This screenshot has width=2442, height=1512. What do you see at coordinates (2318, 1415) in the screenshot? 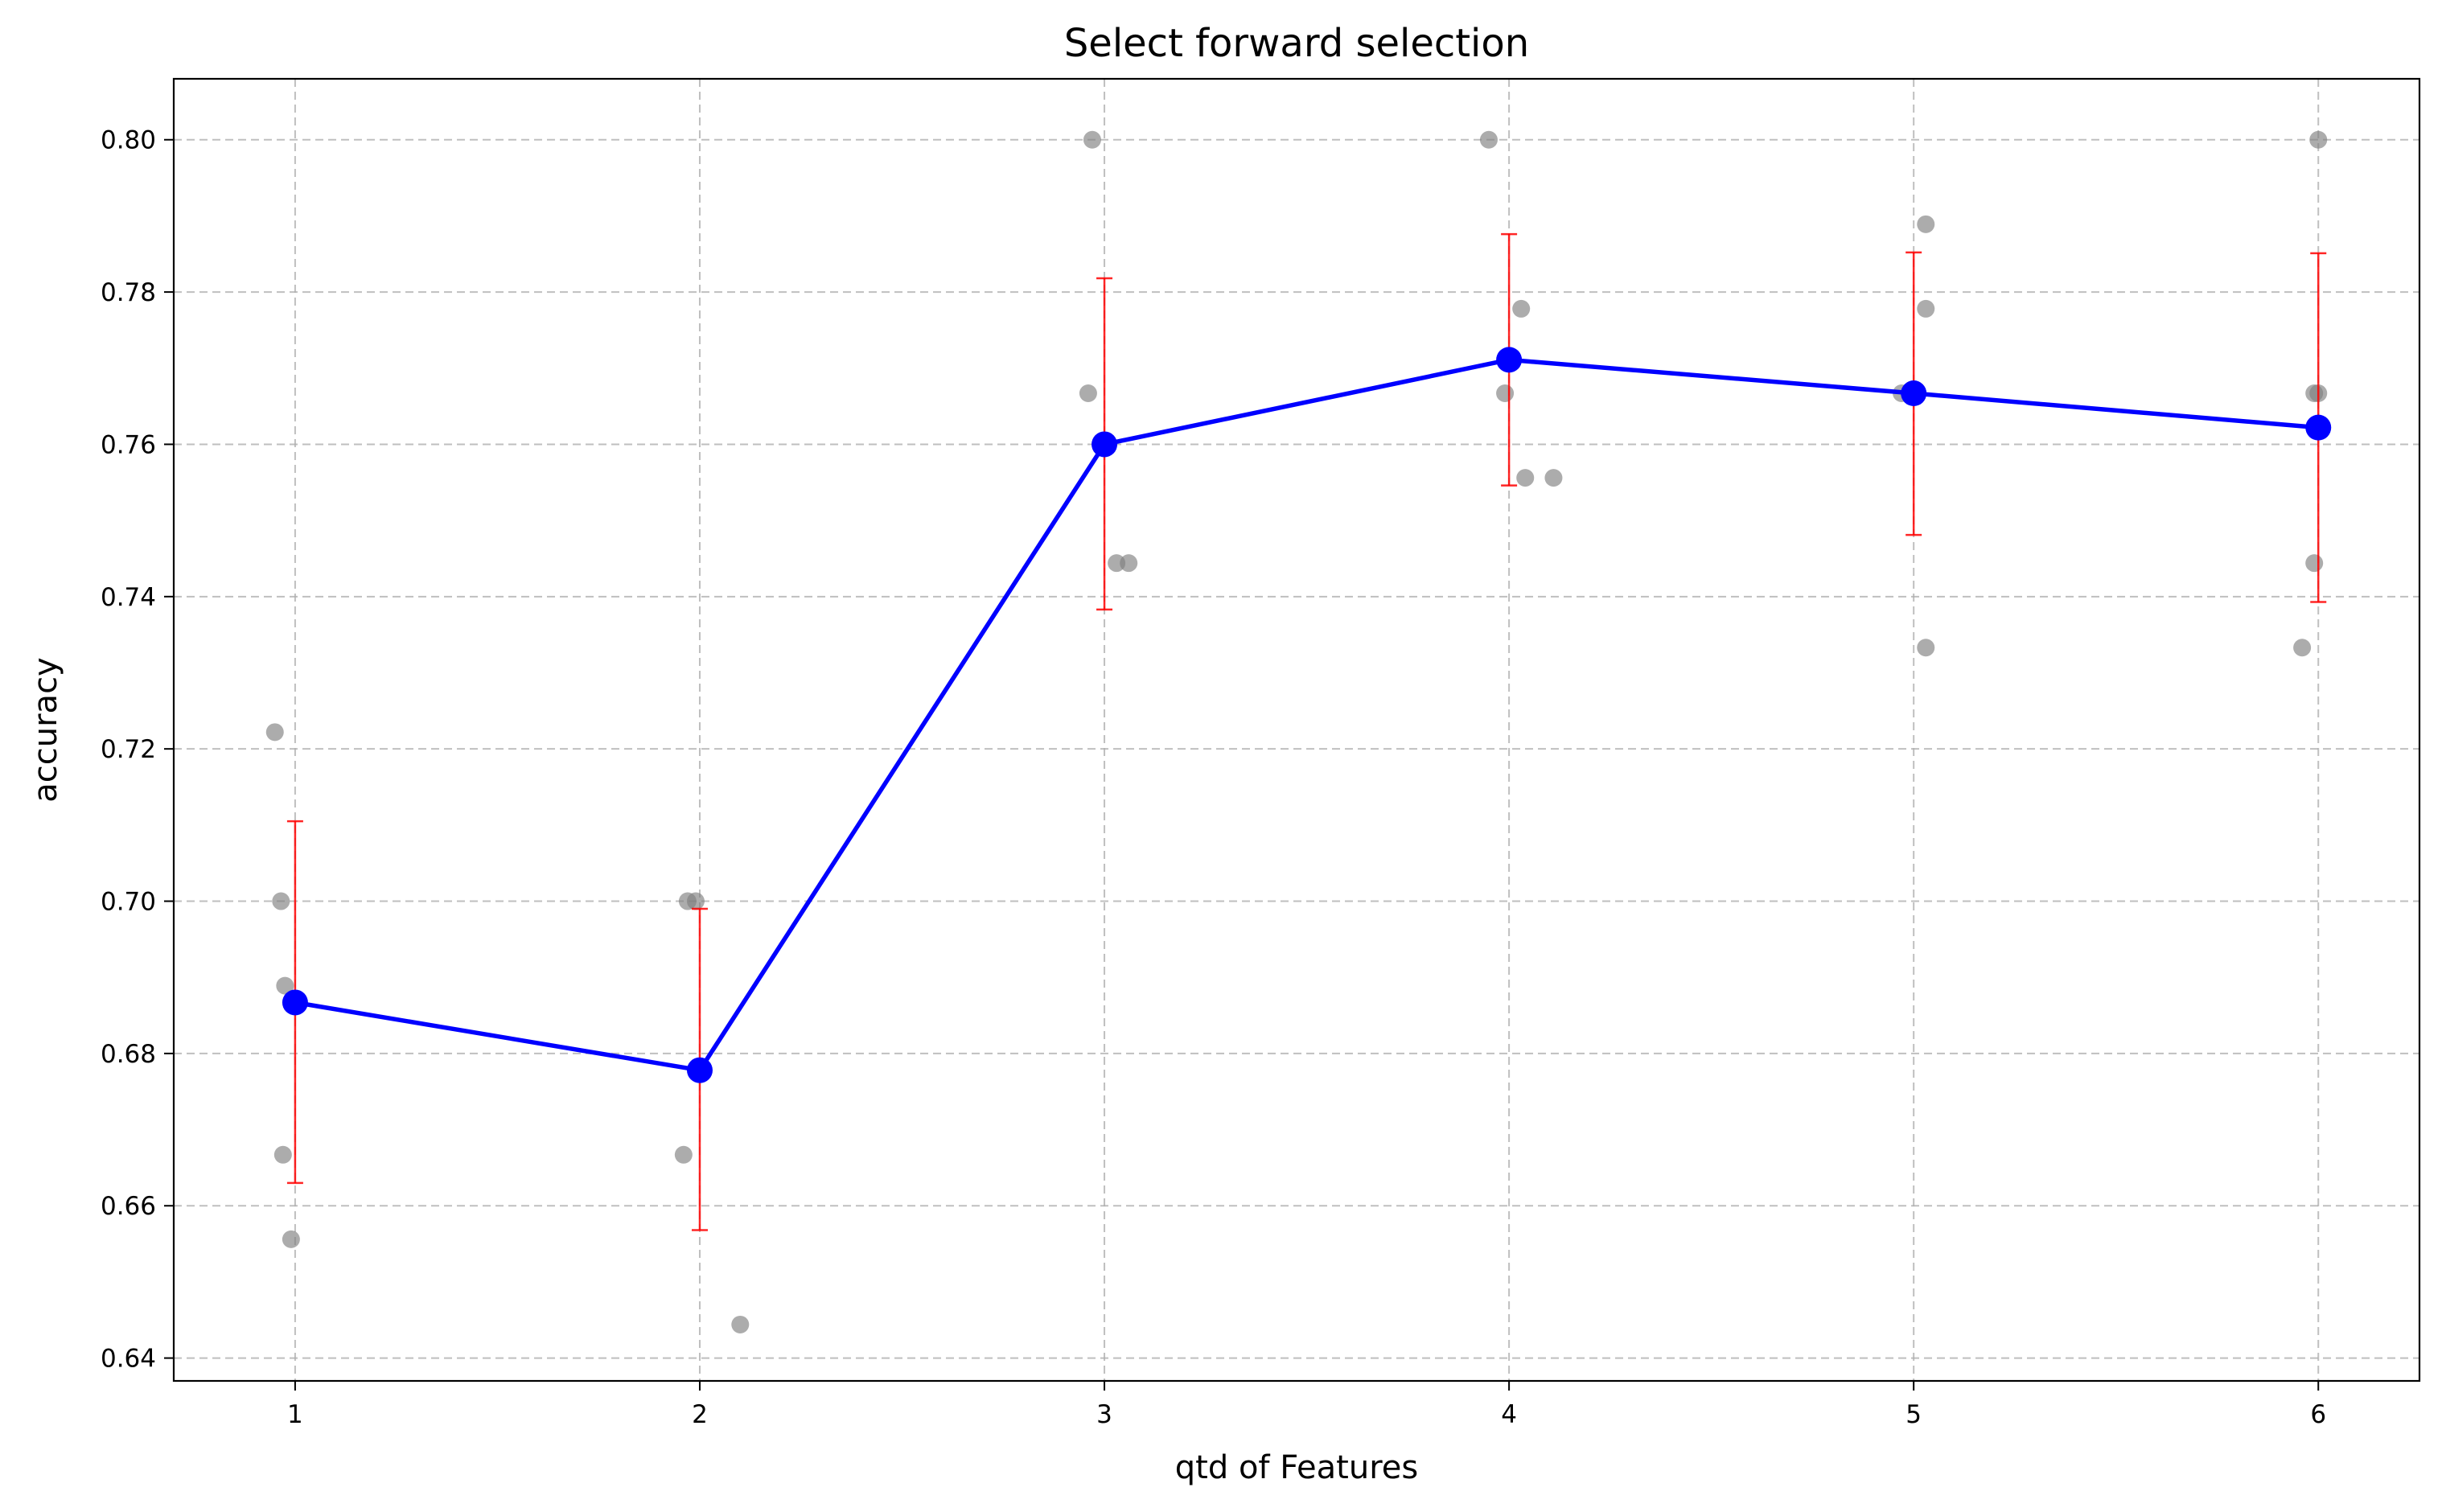
I see `x-tick-label: 6` at bounding box center [2318, 1415].